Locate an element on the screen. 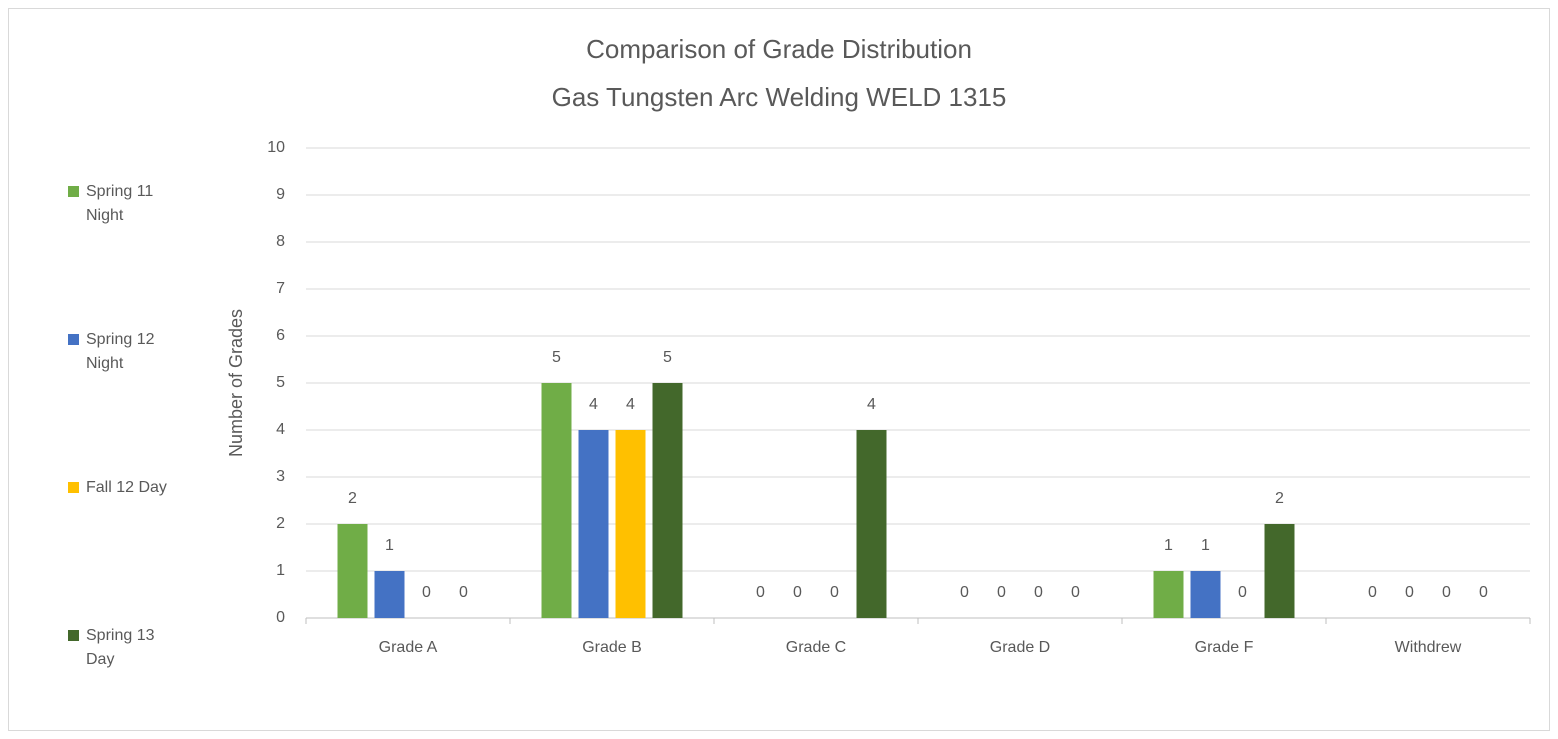  y-tick-label: 2 is located at coordinates (280, 523).